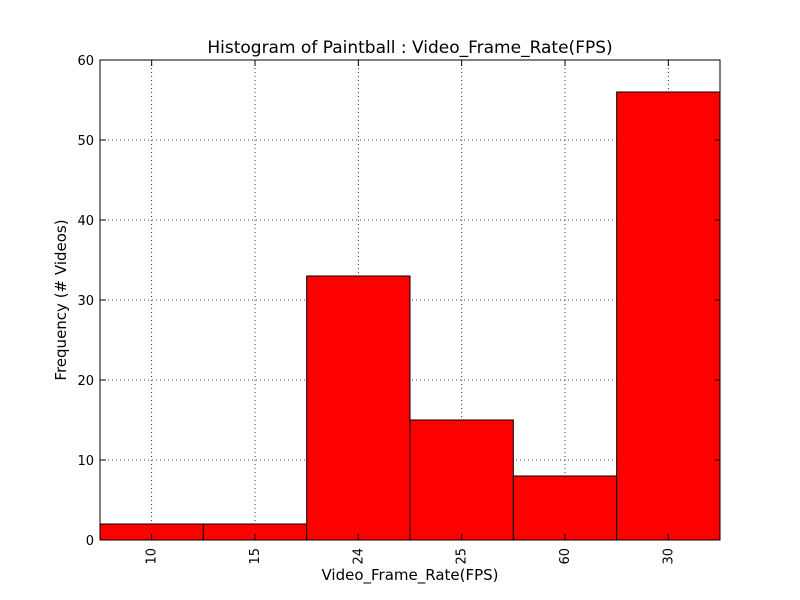 The width and height of the screenshot is (800, 600). What do you see at coordinates (85, 461) in the screenshot?
I see `y-tick-label: 10` at bounding box center [85, 461].